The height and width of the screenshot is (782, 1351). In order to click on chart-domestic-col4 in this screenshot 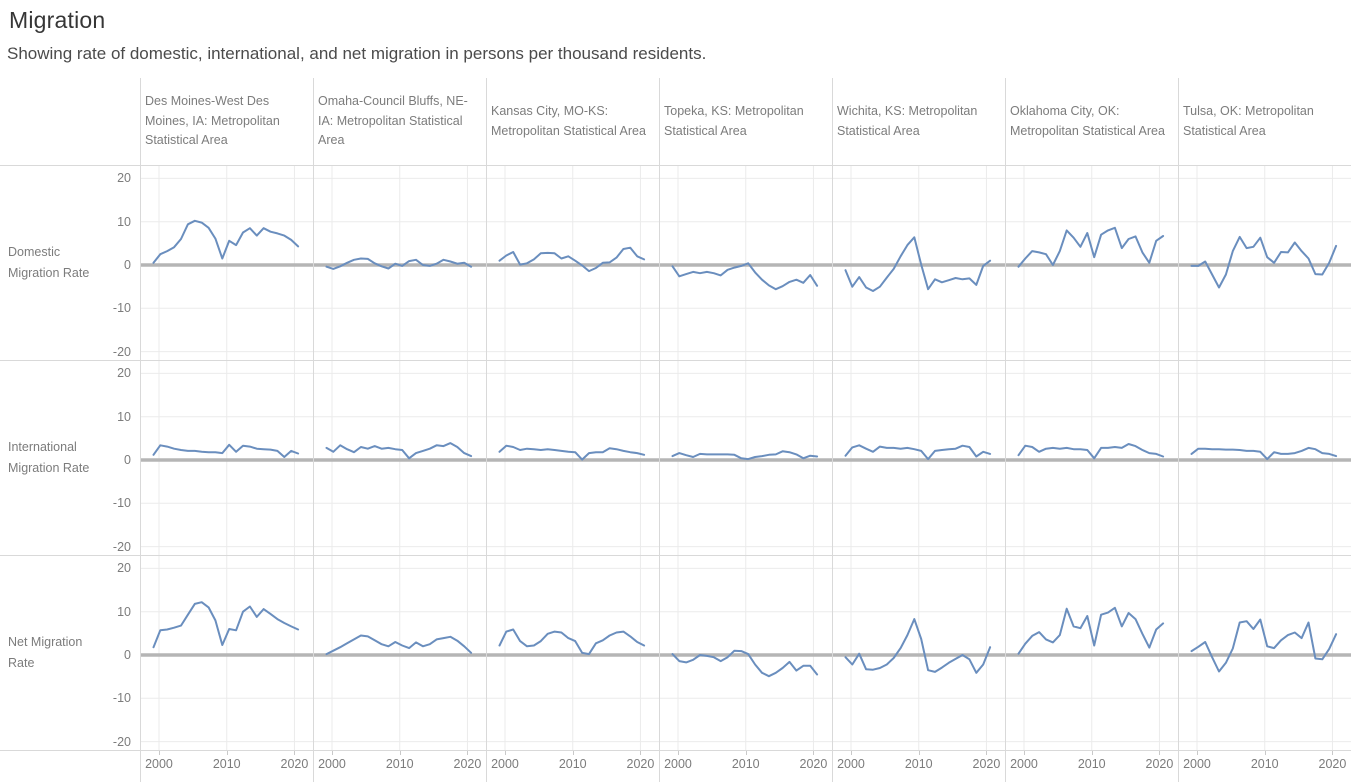, I will do `click(746, 263)`.